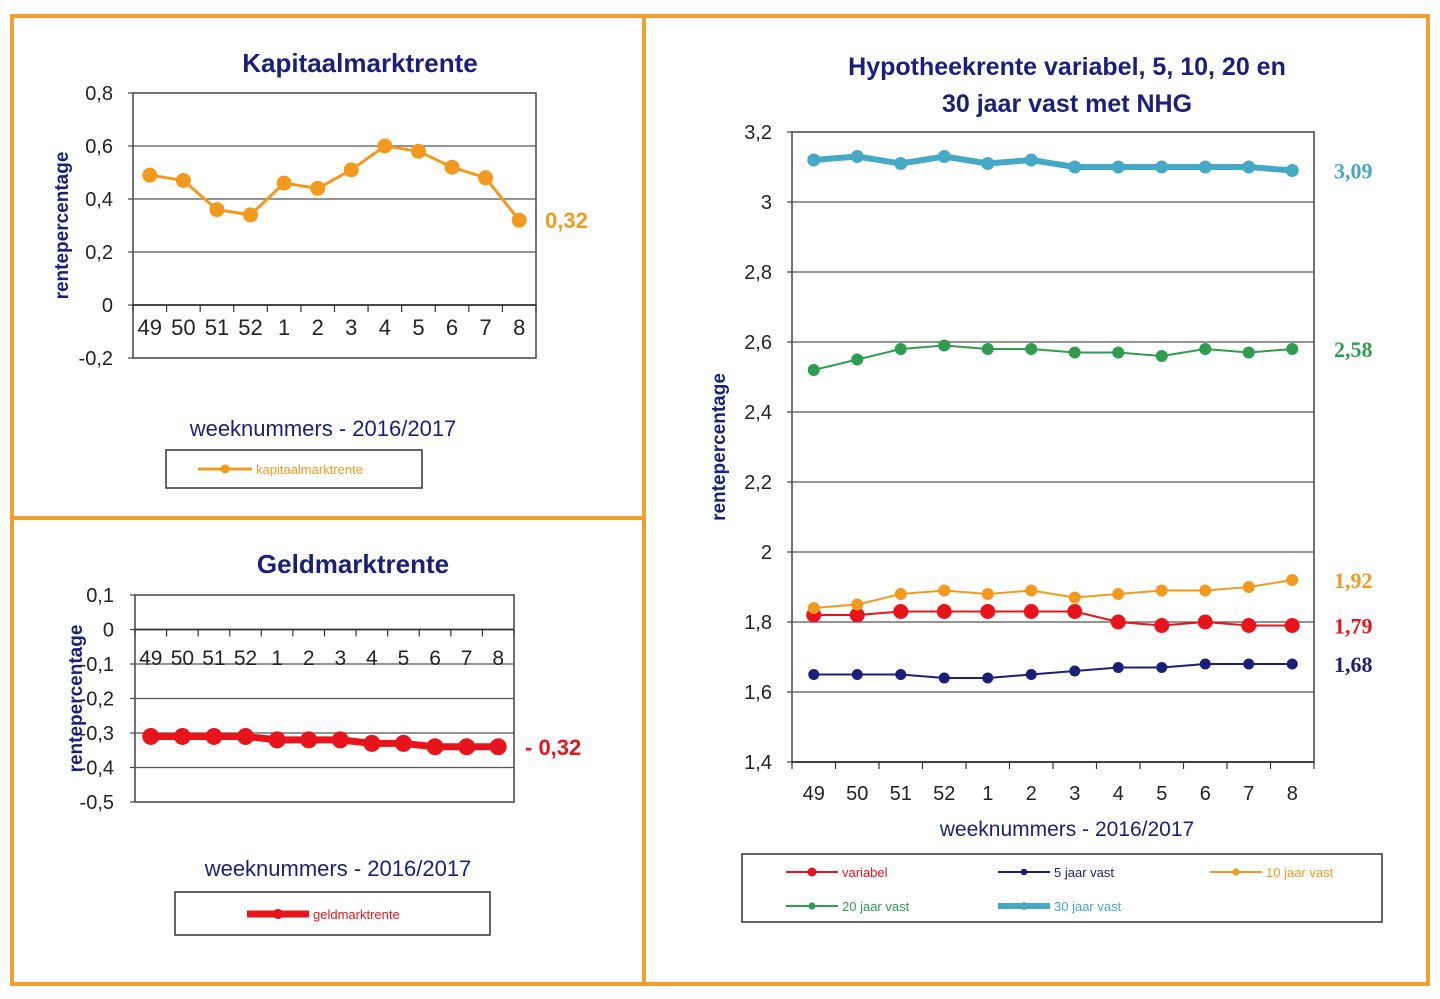 The height and width of the screenshot is (999, 1440). Describe the element at coordinates (183, 327) in the screenshot. I see `x-tick-label: 50` at that location.